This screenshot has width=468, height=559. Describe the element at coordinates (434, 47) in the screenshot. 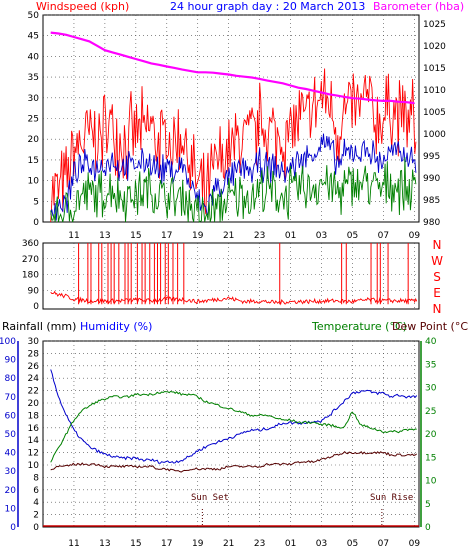

I see `baro-tick-label: 1020` at that location.